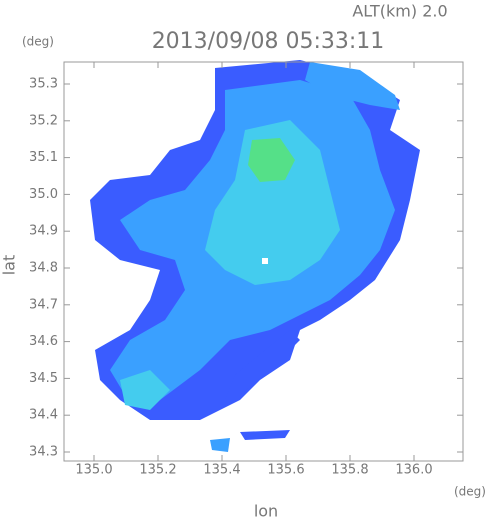 Image resolution: width=491 pixels, height=521 pixels. What do you see at coordinates (43, 157) in the screenshot?
I see `y-tick-label: 35.1` at bounding box center [43, 157].